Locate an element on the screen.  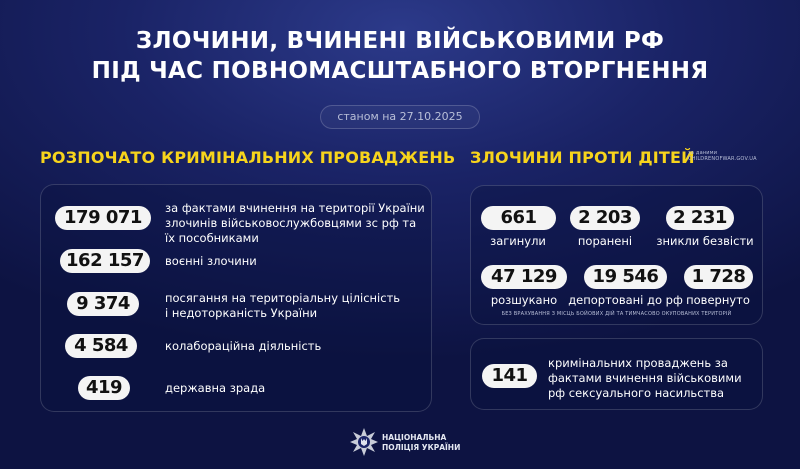
footer-line2: ПОЛІЦІЯ УКРАЇНИ is located at coordinates (421, 447).